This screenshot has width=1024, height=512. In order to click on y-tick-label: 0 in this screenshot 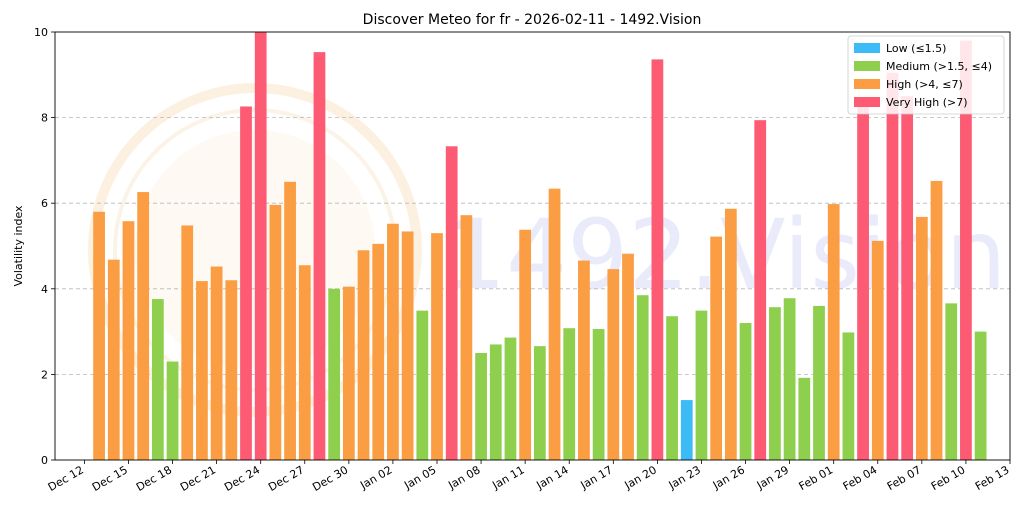, I will do `click(44, 460)`.